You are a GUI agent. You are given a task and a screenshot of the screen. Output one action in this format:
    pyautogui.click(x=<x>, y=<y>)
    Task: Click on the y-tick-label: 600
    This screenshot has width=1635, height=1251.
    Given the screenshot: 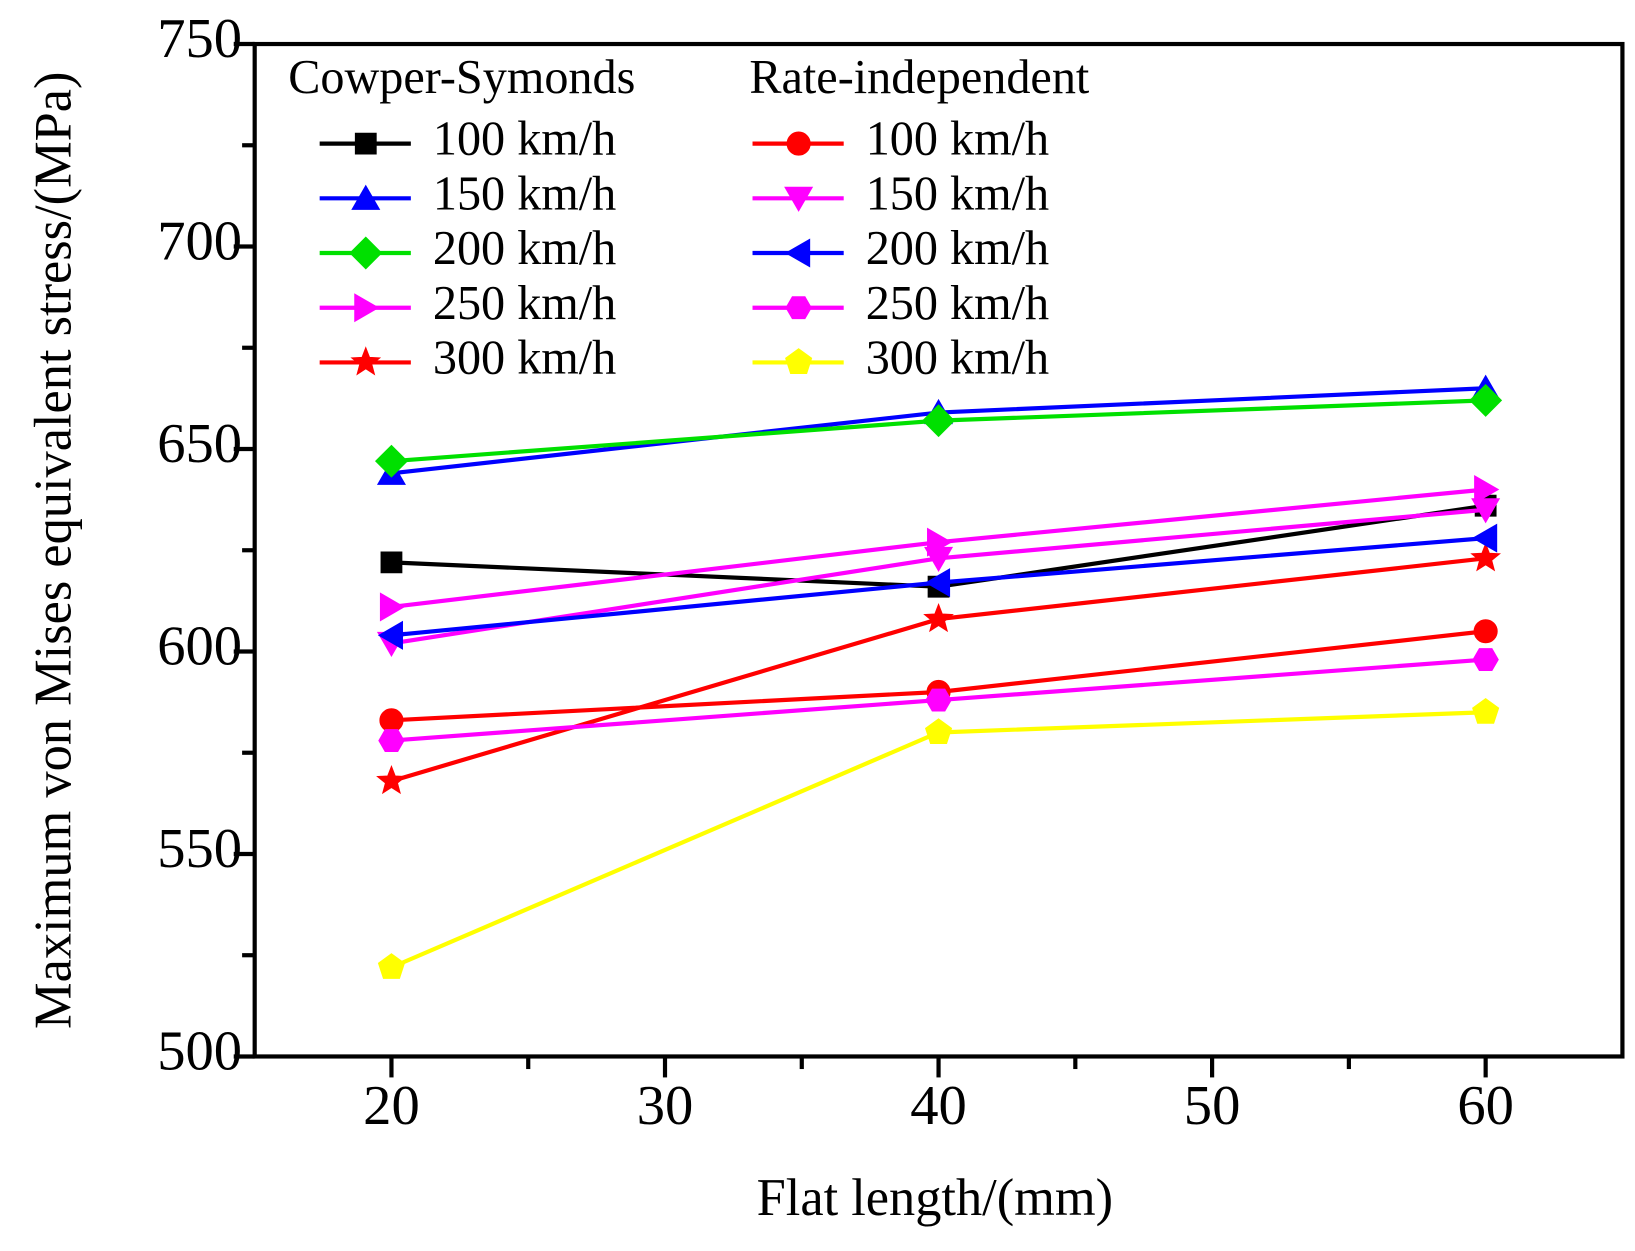 What is the action you would take?
    pyautogui.click(x=199, y=646)
    